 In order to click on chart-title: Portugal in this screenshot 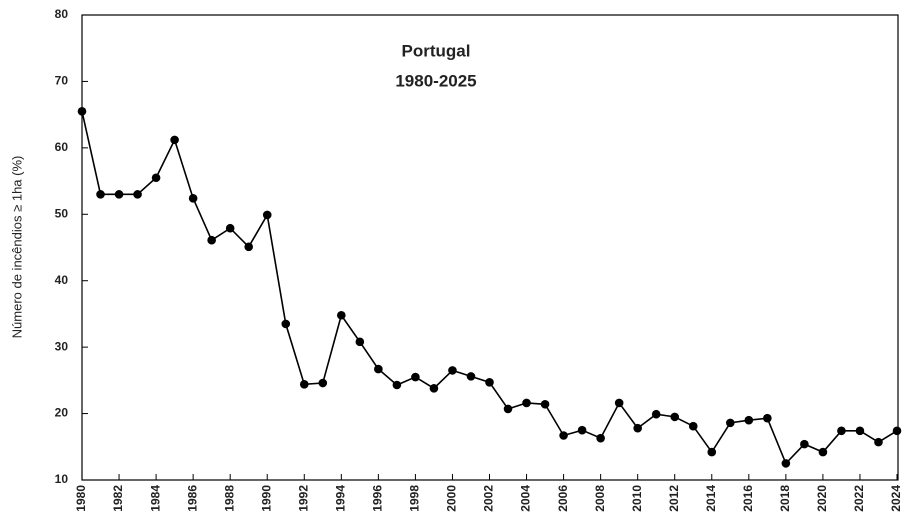, I will do `click(436, 50)`.